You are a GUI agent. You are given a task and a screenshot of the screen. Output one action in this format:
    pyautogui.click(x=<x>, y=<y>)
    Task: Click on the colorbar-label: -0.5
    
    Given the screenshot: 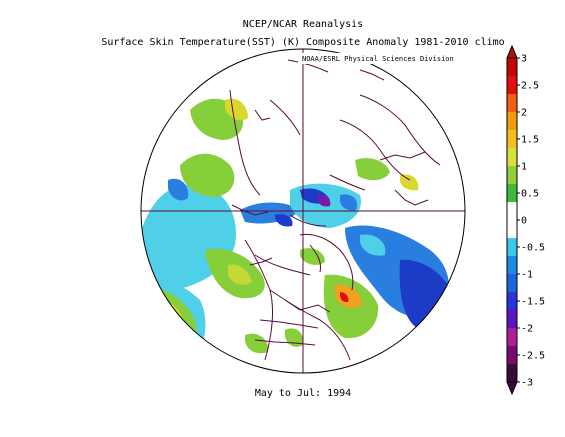 What is the action you would take?
    pyautogui.click(x=533, y=248)
    